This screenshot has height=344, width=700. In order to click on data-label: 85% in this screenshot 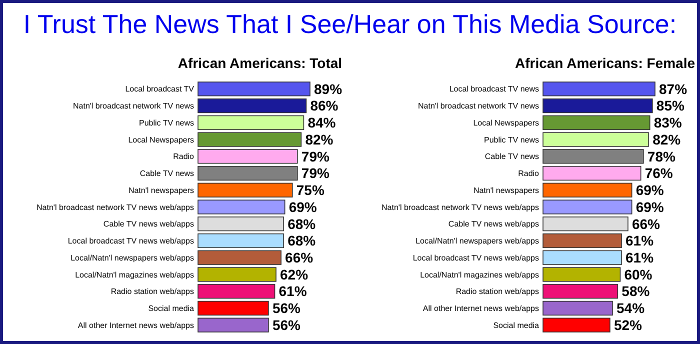, I will do `click(670, 106)`.